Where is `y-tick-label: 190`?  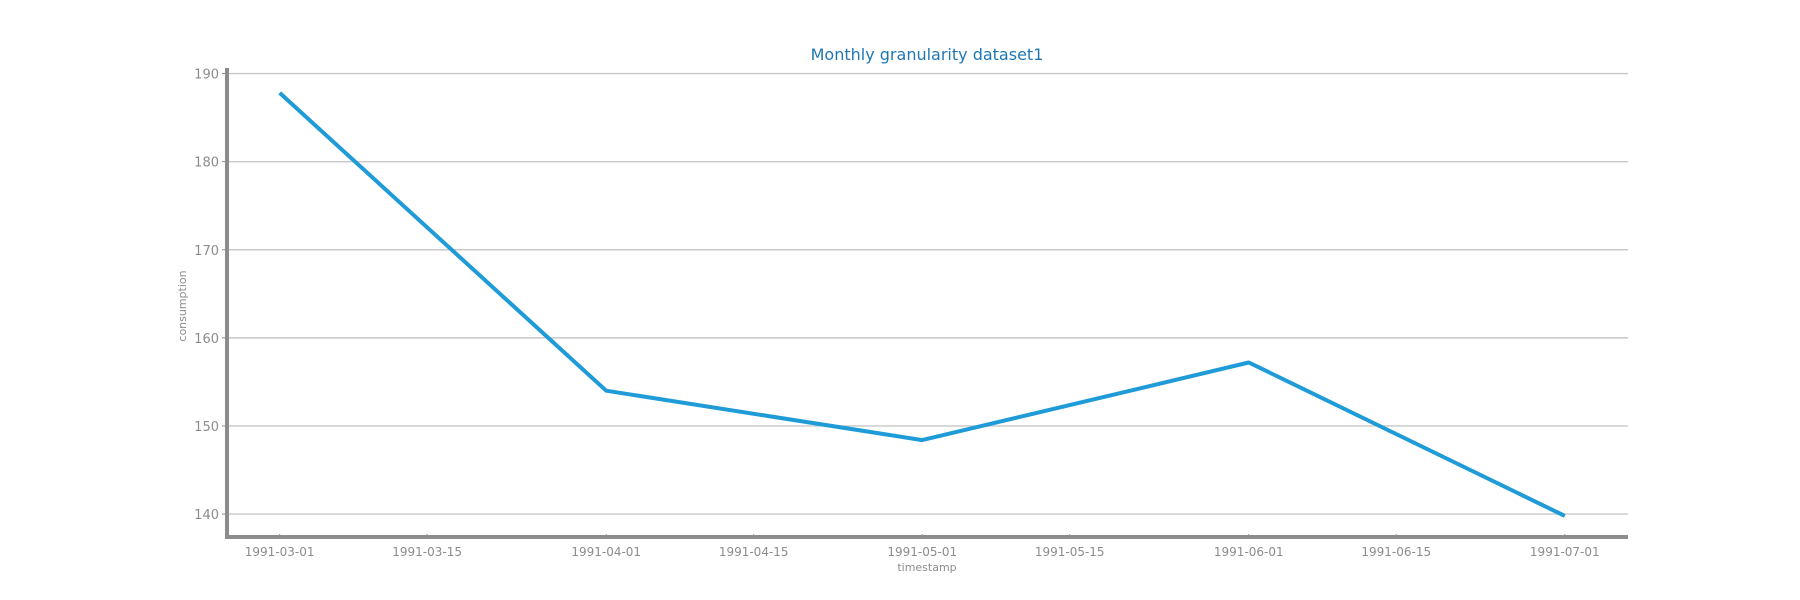 y-tick-label: 190 is located at coordinates (206, 75).